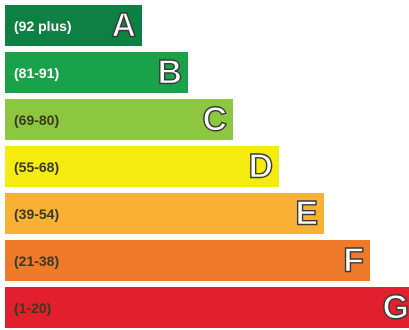 The height and width of the screenshot is (330, 409). Describe the element at coordinates (124, 24) in the screenshot. I see `rating-letter: A` at that location.